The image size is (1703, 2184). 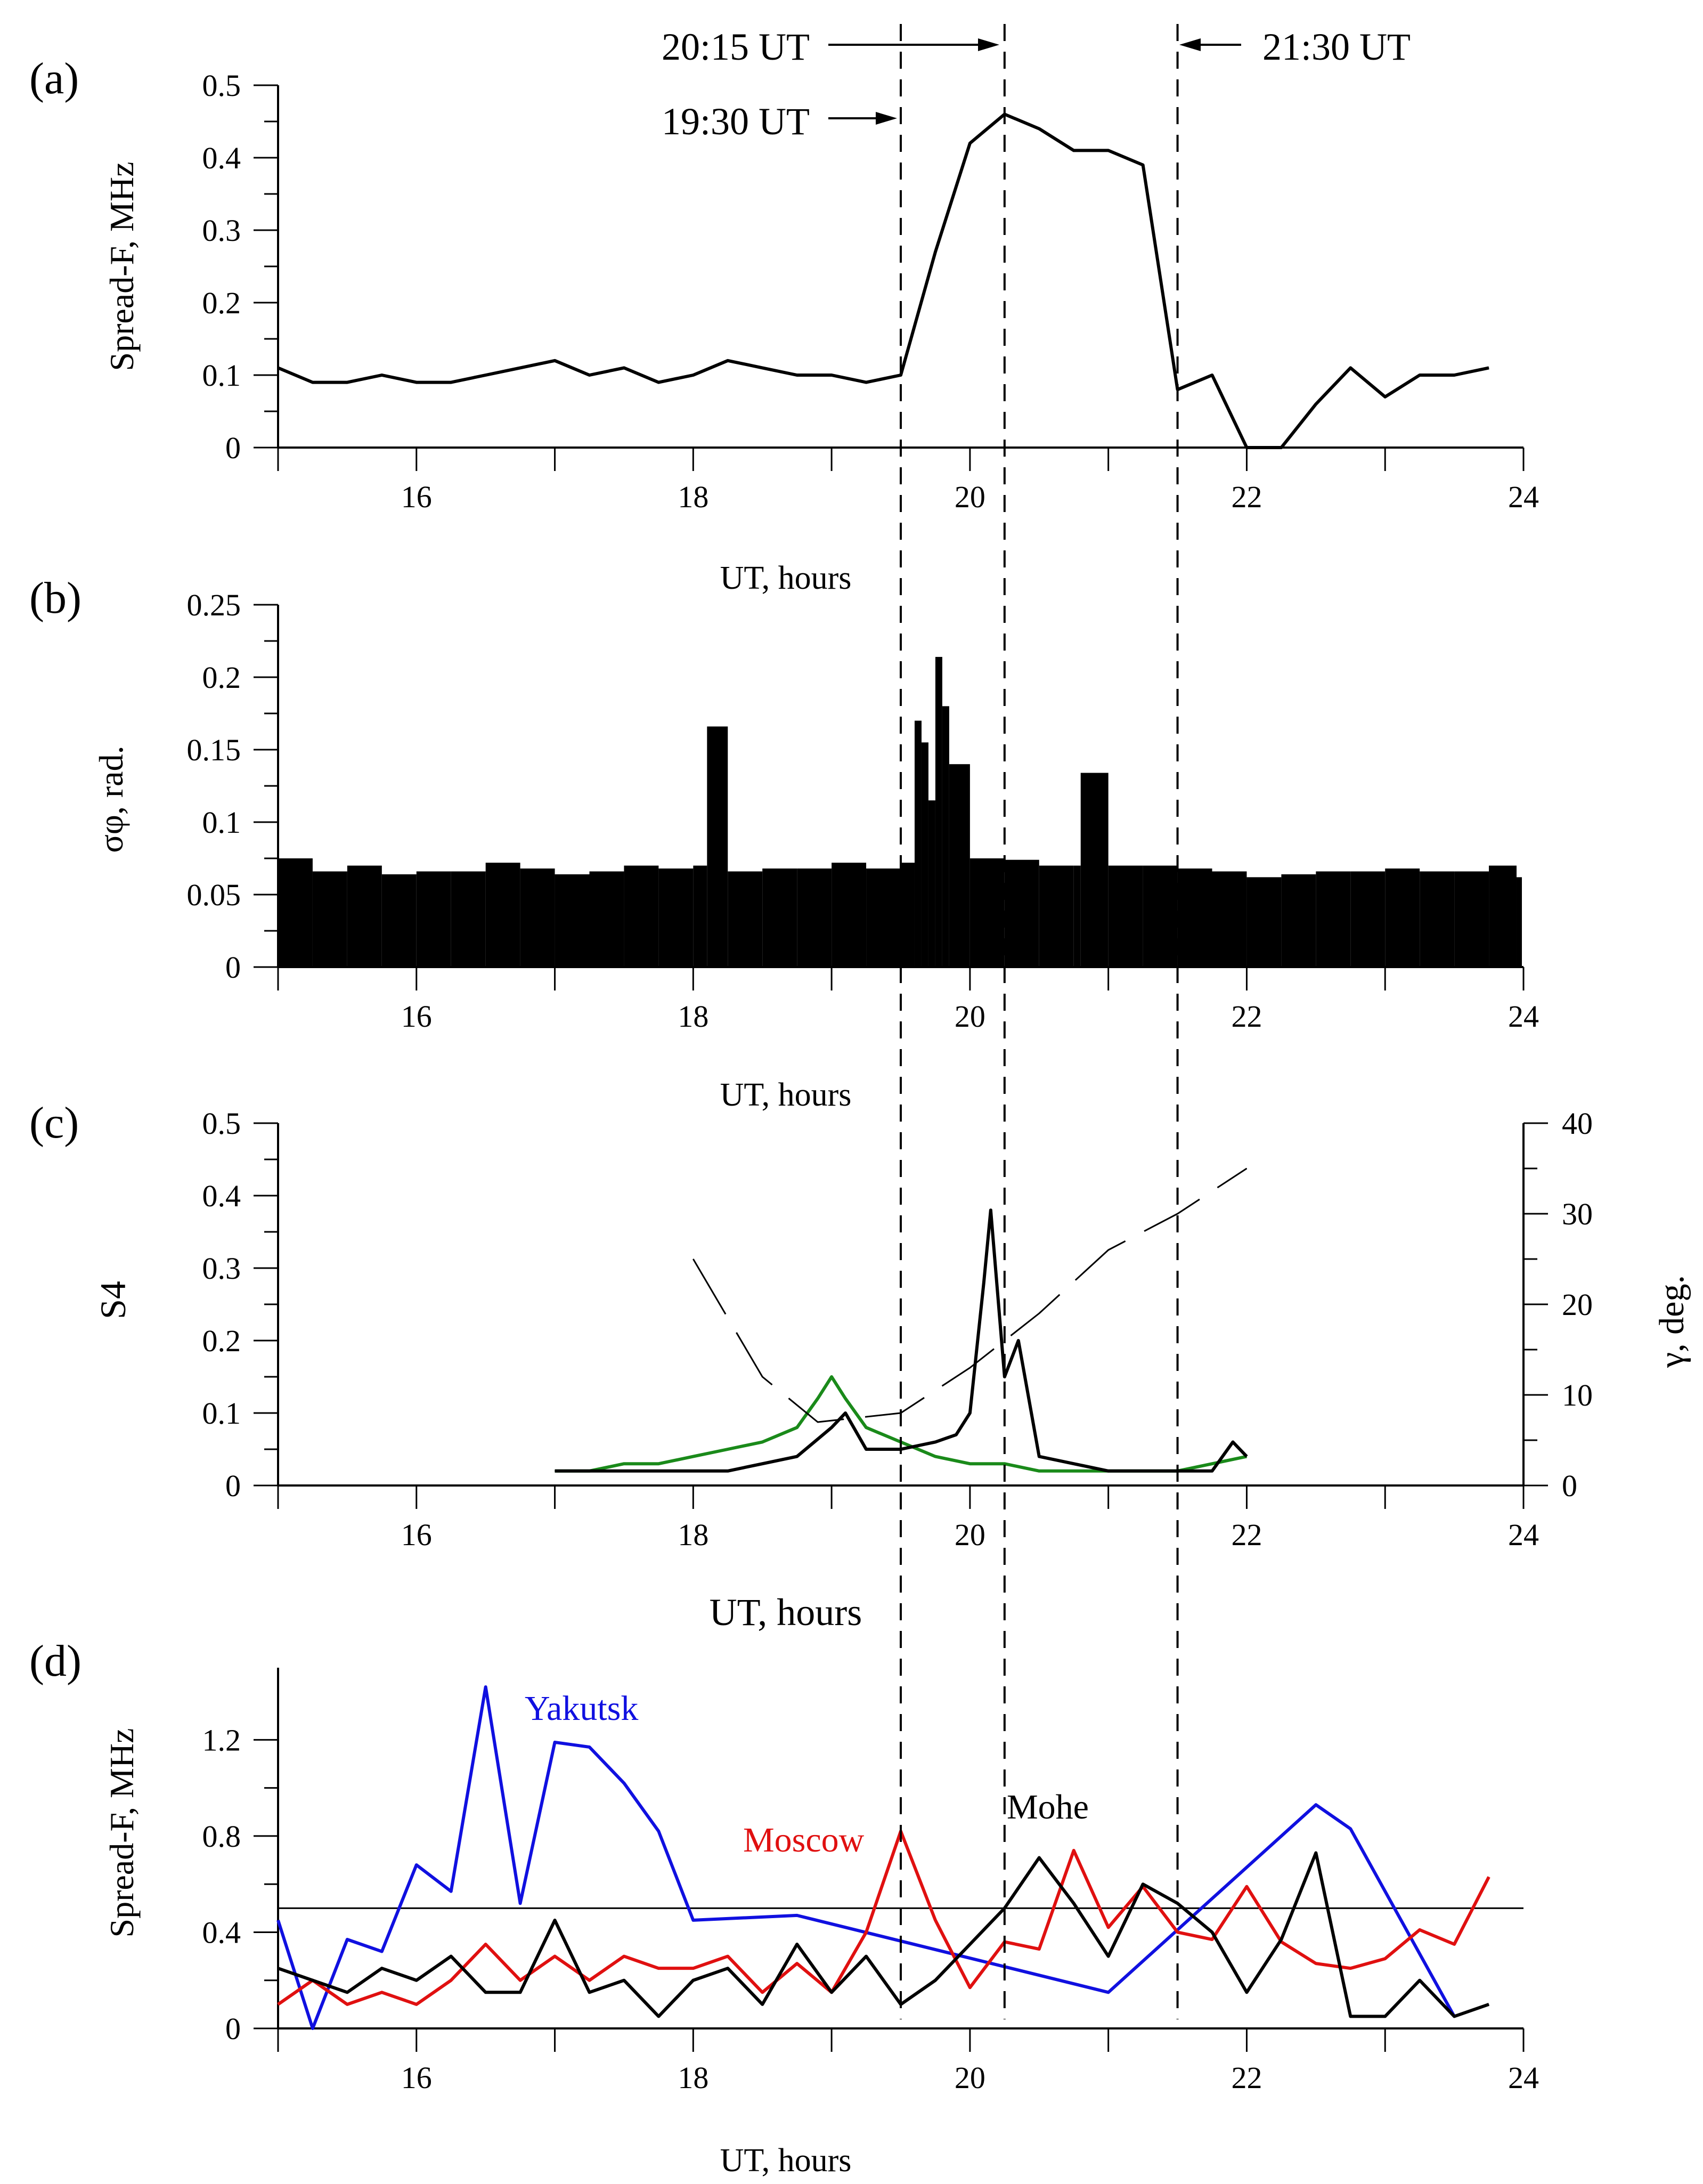 What do you see at coordinates (736, 121) in the screenshot?
I see `annotation-1930: 19:30 UT` at bounding box center [736, 121].